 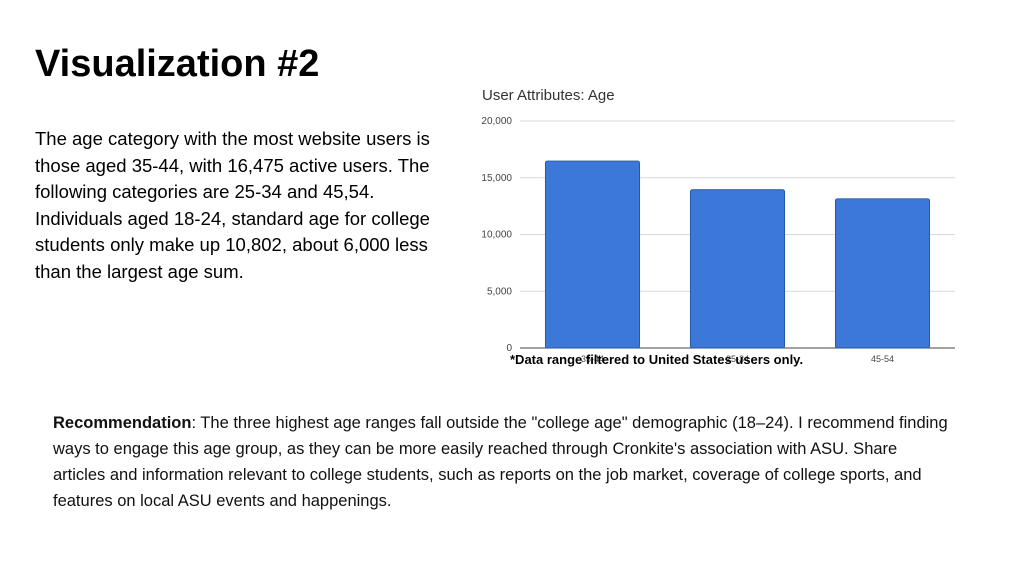 I want to click on x-tick-label: 25-34, so click(x=737, y=359).